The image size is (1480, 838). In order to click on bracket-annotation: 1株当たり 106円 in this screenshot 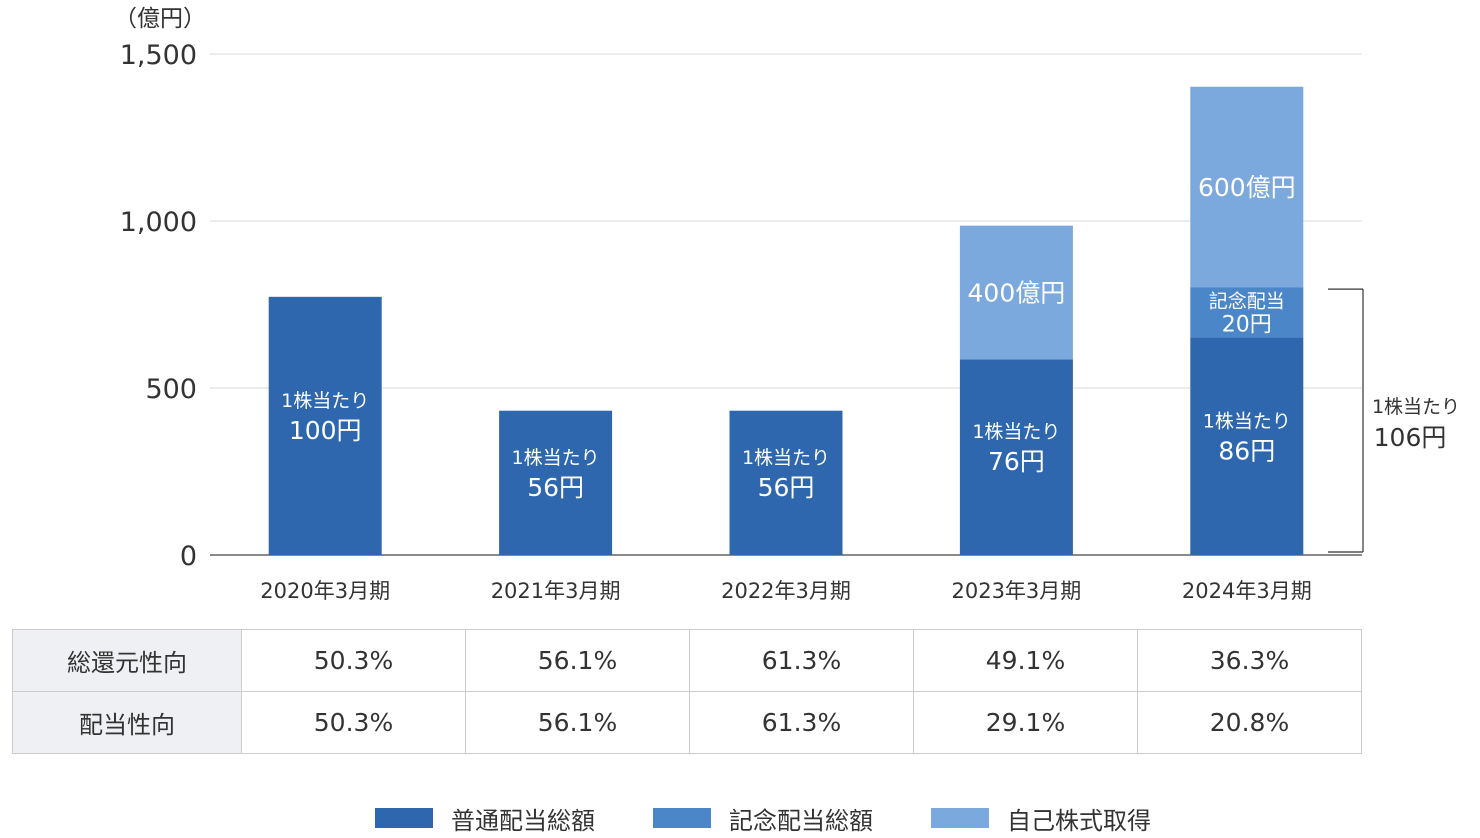, I will do `click(1394, 420)`.